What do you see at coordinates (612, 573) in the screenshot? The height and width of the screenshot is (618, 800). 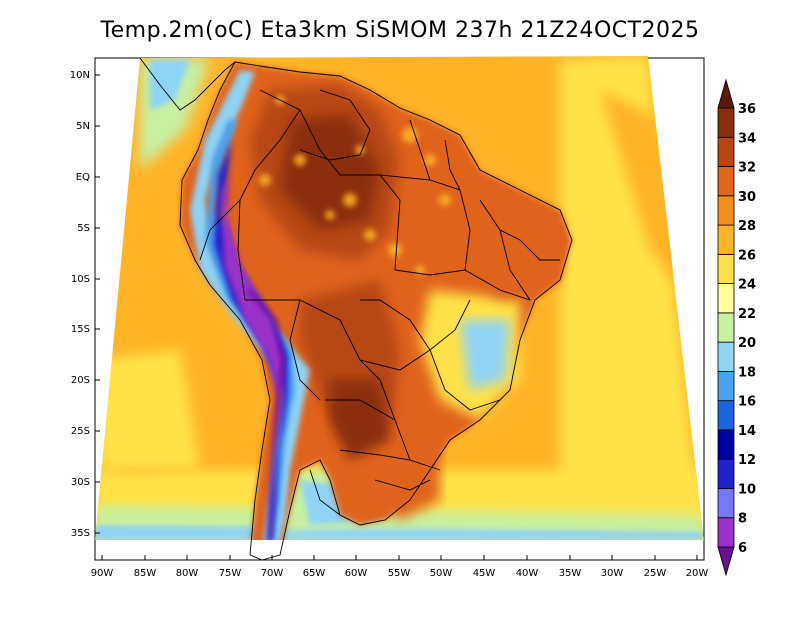 I see `lon-label: 30W` at bounding box center [612, 573].